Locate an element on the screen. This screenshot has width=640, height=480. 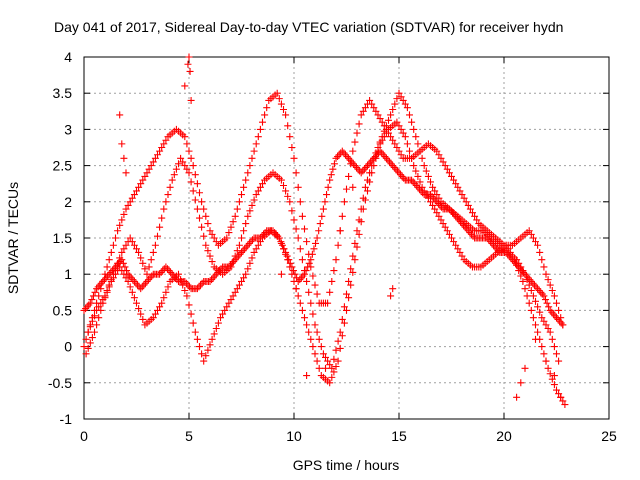
y-tick-label: 1 is located at coordinates (68, 274).